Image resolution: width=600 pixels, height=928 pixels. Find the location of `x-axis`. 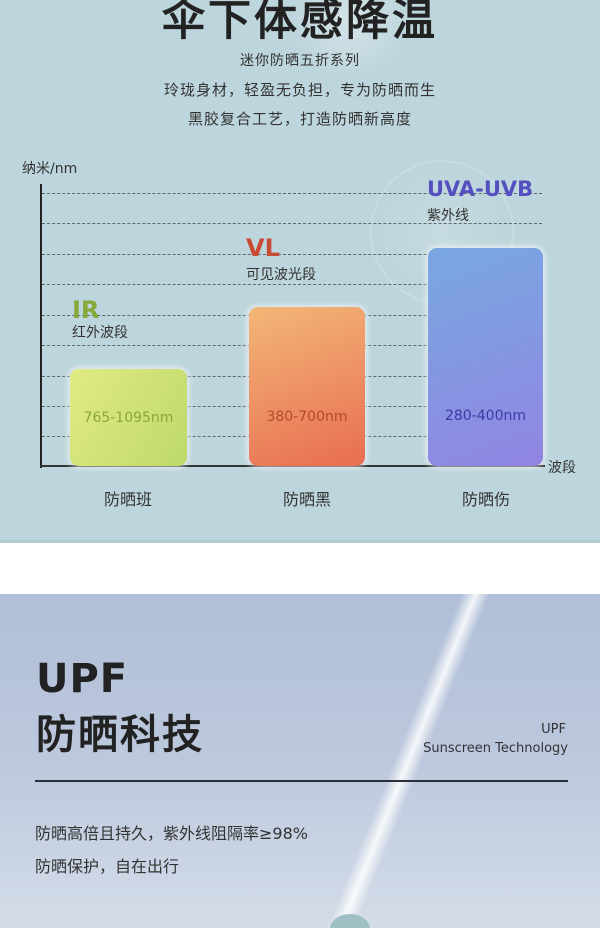

x-axis is located at coordinates (292, 466).